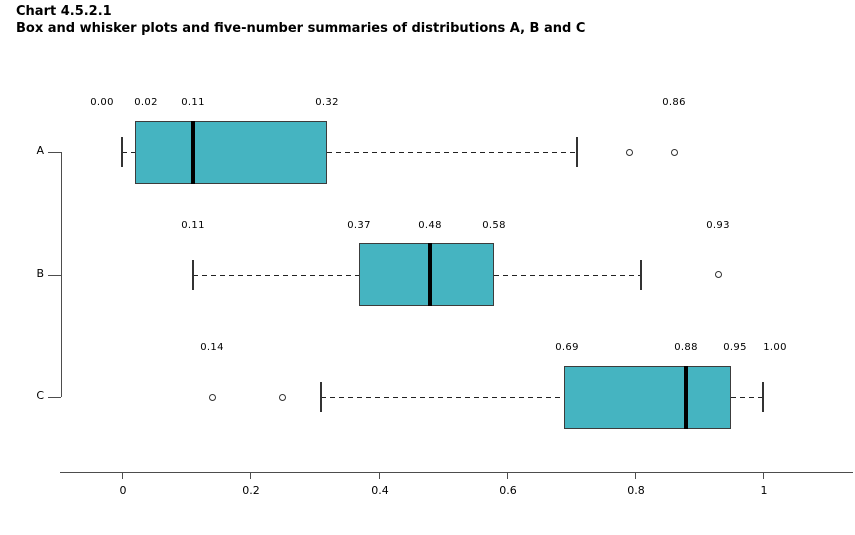  I want to click on whisker-cap-high-C, so click(763, 397).